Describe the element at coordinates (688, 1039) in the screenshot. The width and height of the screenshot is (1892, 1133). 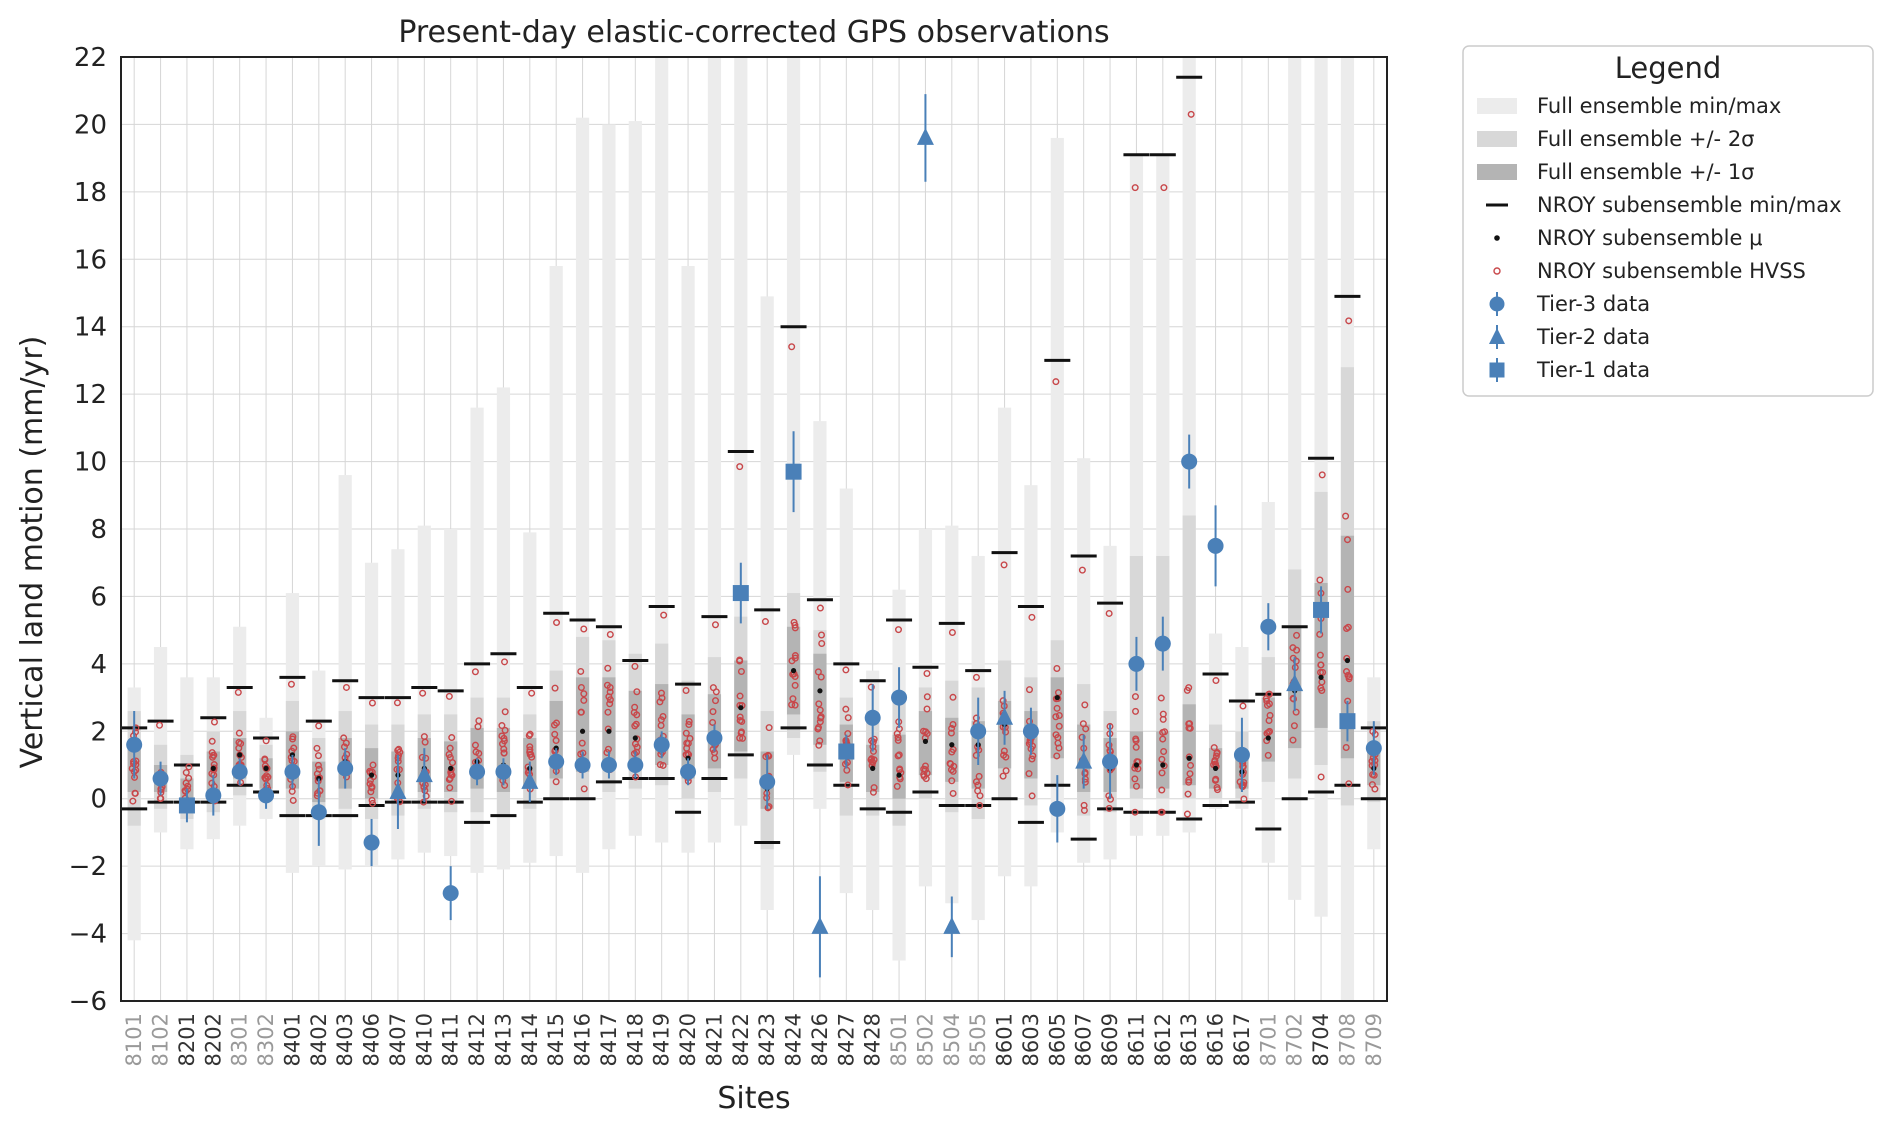
I see `x-tick-label: 8420` at that location.